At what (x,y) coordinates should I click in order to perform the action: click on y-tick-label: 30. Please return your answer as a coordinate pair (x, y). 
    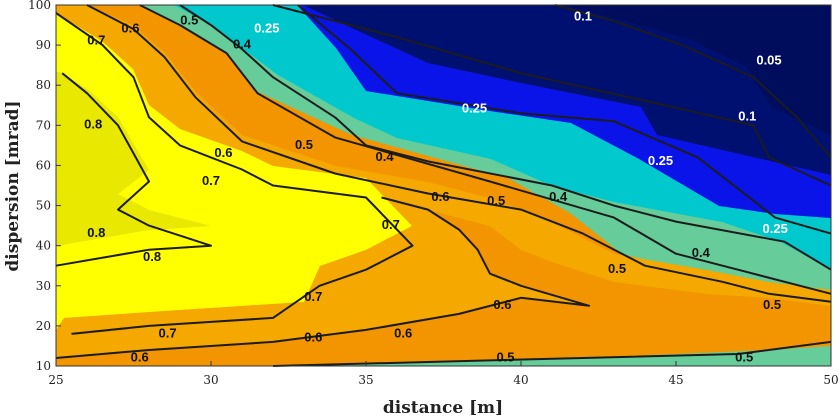
    Looking at the image, I should click on (43, 286).